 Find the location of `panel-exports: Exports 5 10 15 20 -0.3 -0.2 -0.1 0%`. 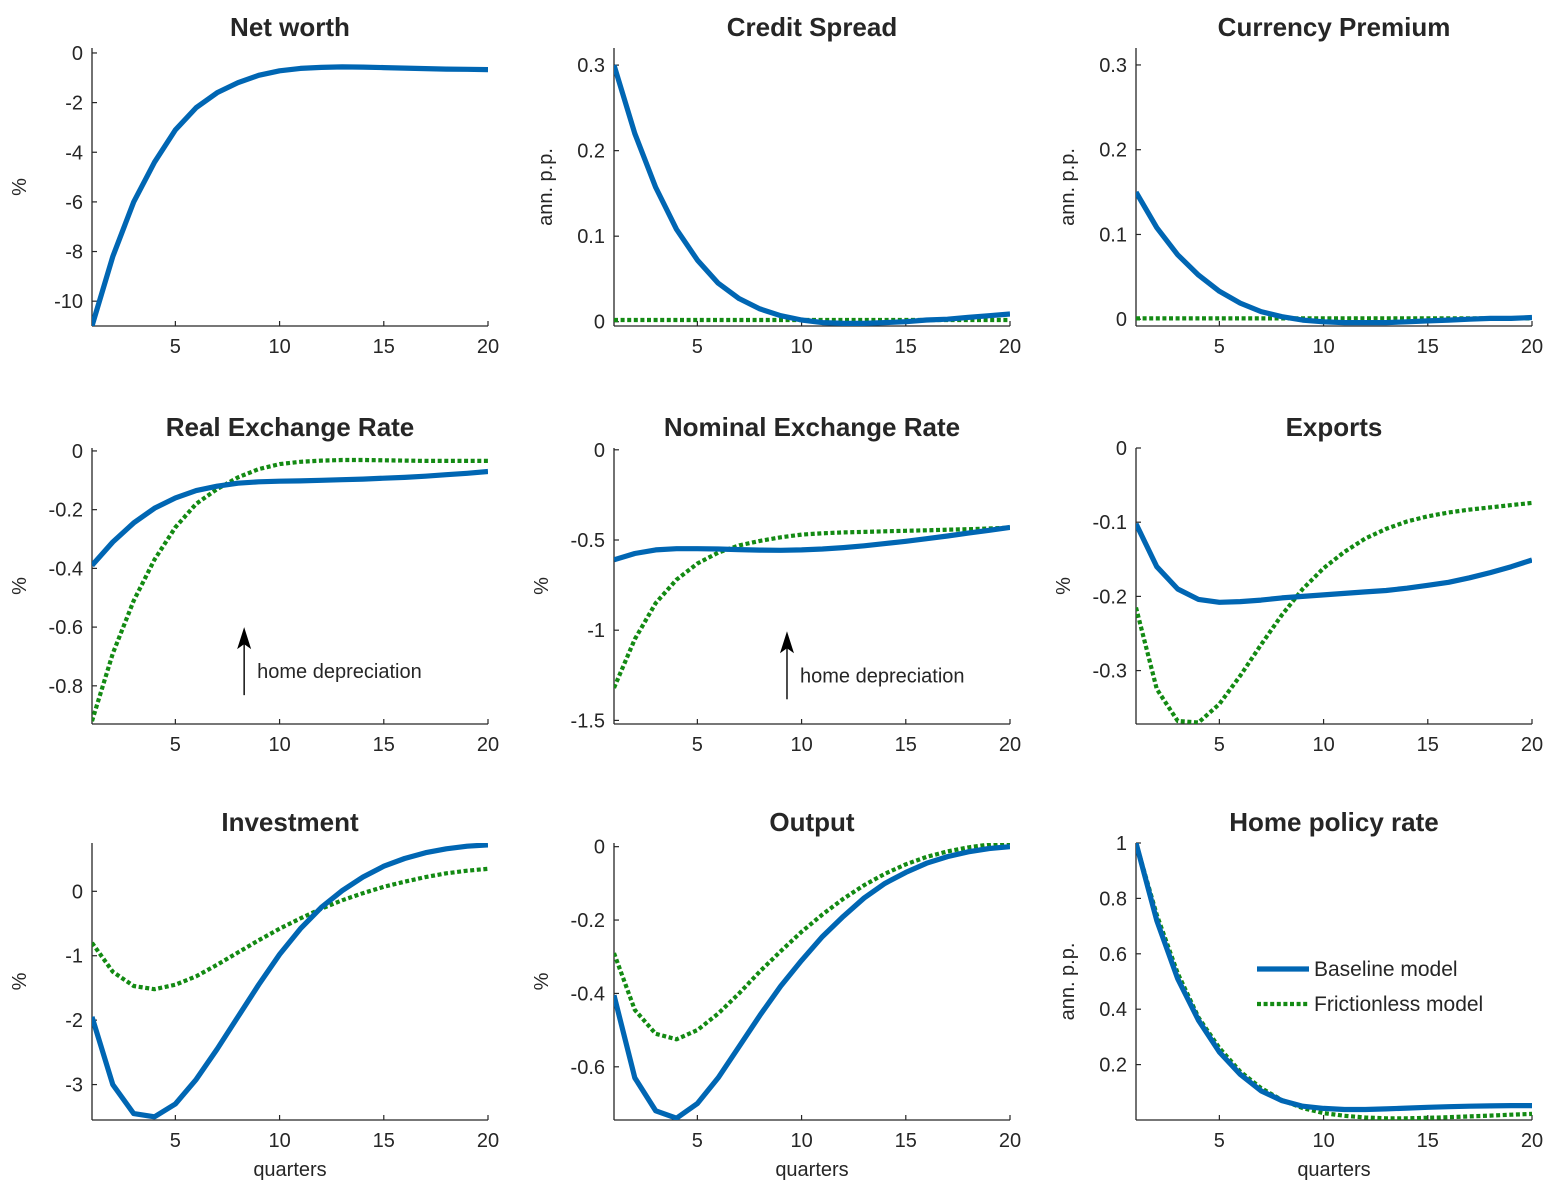

panel-exports: Exports 5 10 15 20 -0.3 -0.2 -0.1 0% is located at coordinates (1298, 584).